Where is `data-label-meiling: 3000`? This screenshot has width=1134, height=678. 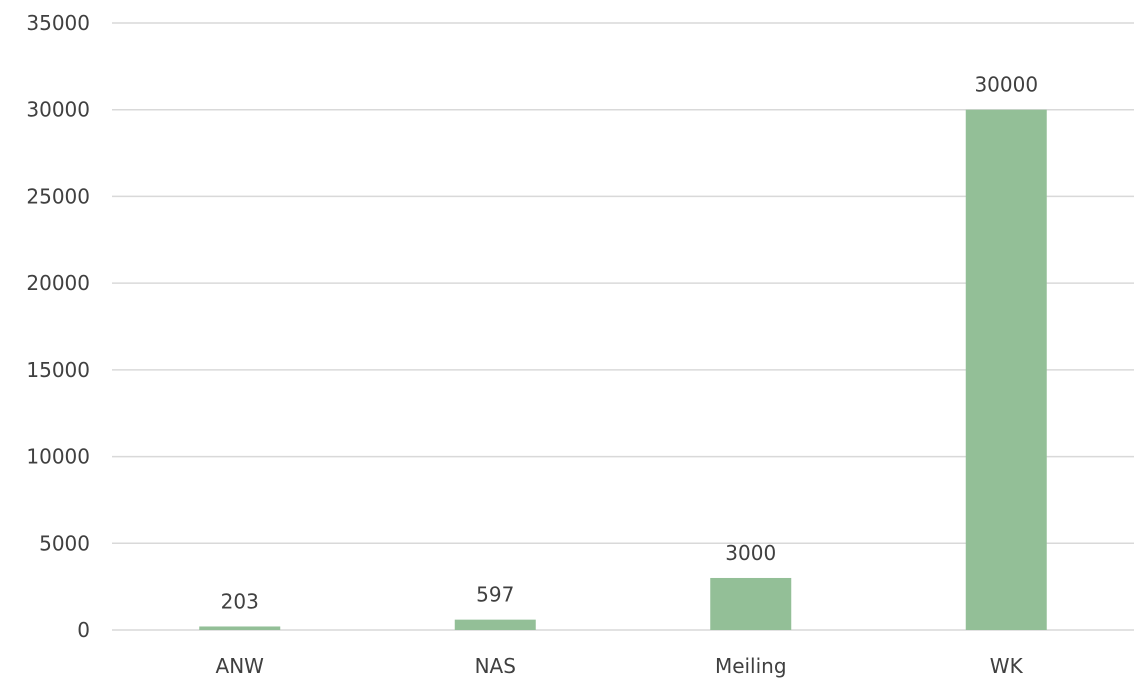
data-label-meiling: 3000 is located at coordinates (750, 553).